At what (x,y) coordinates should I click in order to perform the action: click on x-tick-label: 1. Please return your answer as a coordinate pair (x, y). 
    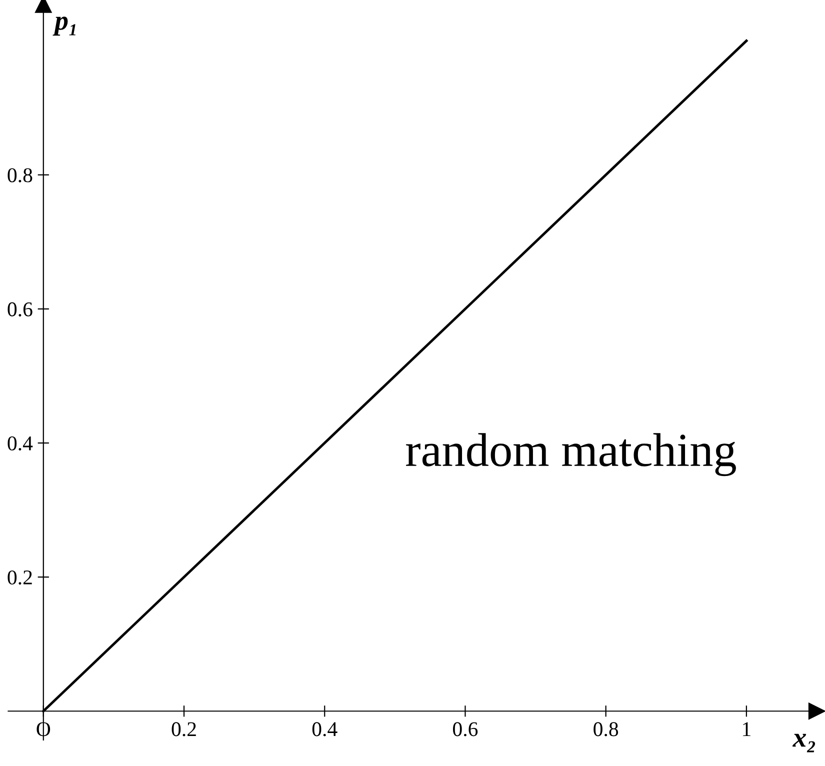
    Looking at the image, I should click on (746, 729).